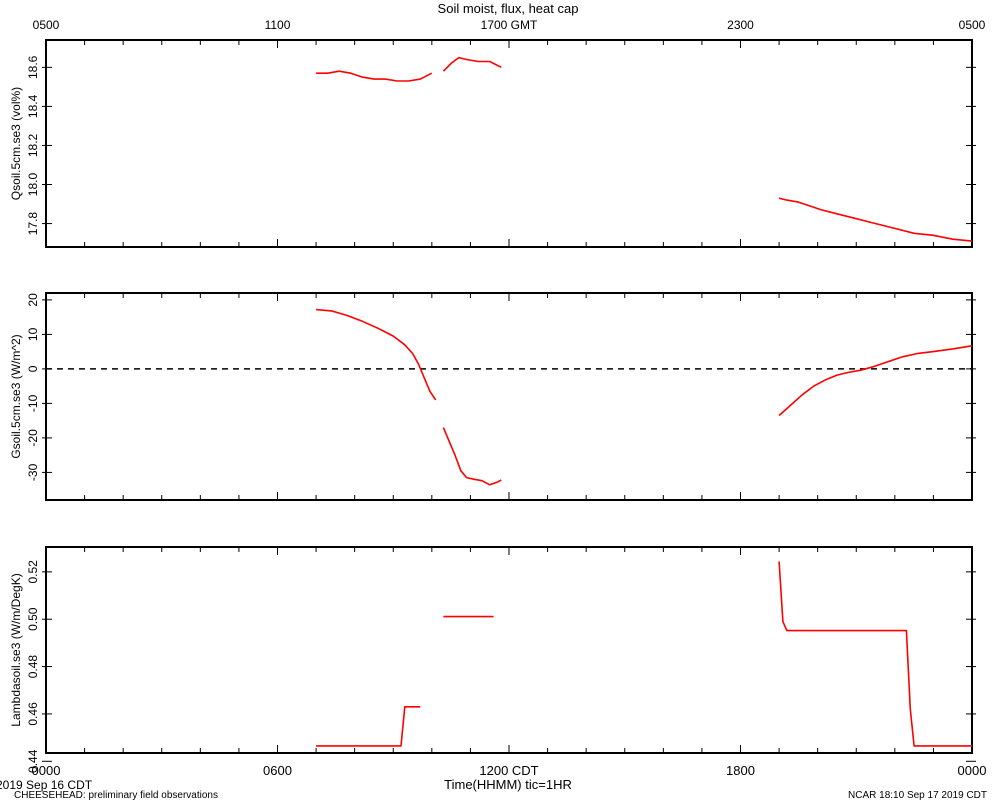 Image resolution: width=1000 pixels, height=805 pixels. Describe the element at coordinates (33, 667) in the screenshot. I see `y-tick-label: 0.48` at that location.